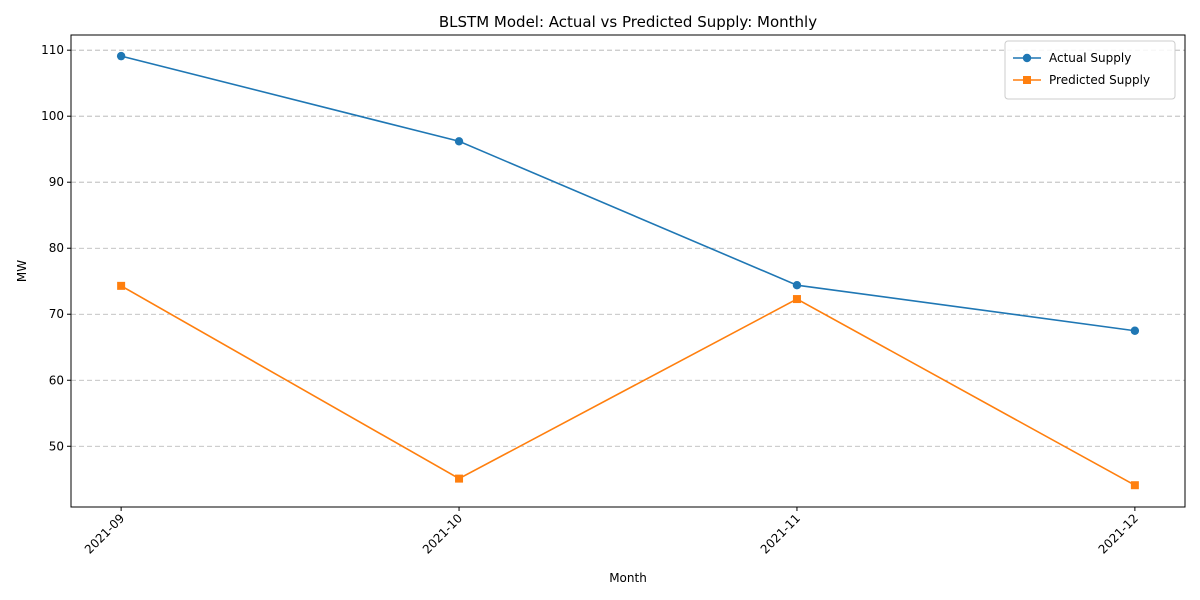 This screenshot has height=600, width=1200. Describe the element at coordinates (56, 380) in the screenshot. I see `y-tick-label: 60` at that location.